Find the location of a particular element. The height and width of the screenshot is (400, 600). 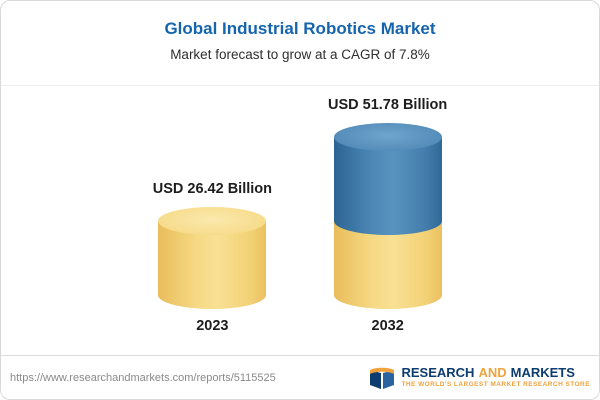

cylinder-2023 is located at coordinates (212, 258).